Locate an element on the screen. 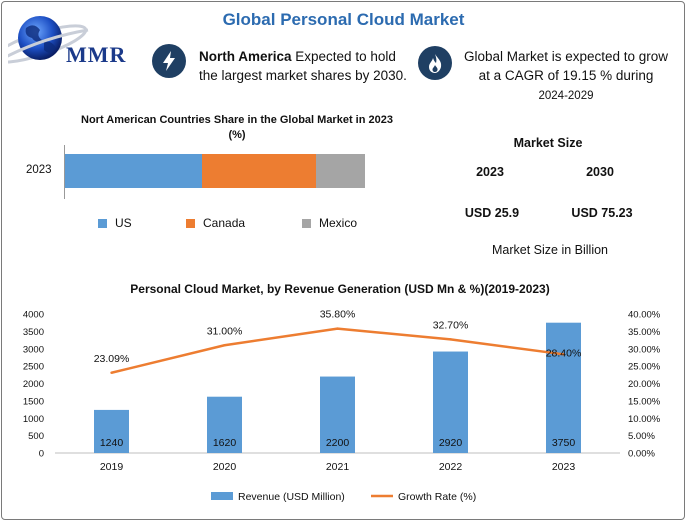 This screenshot has height=522, width=687. flame-icon is located at coordinates (435, 63).